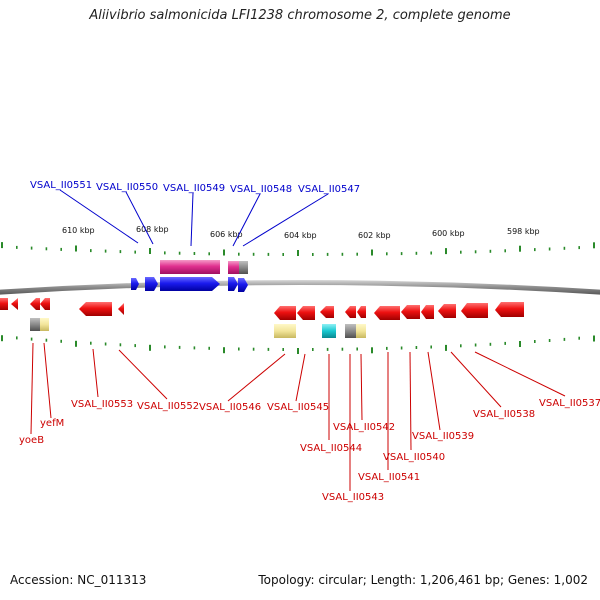 This screenshot has height=600, width=600. I want to click on gene-label: VSAL_II0551, so click(61, 185).